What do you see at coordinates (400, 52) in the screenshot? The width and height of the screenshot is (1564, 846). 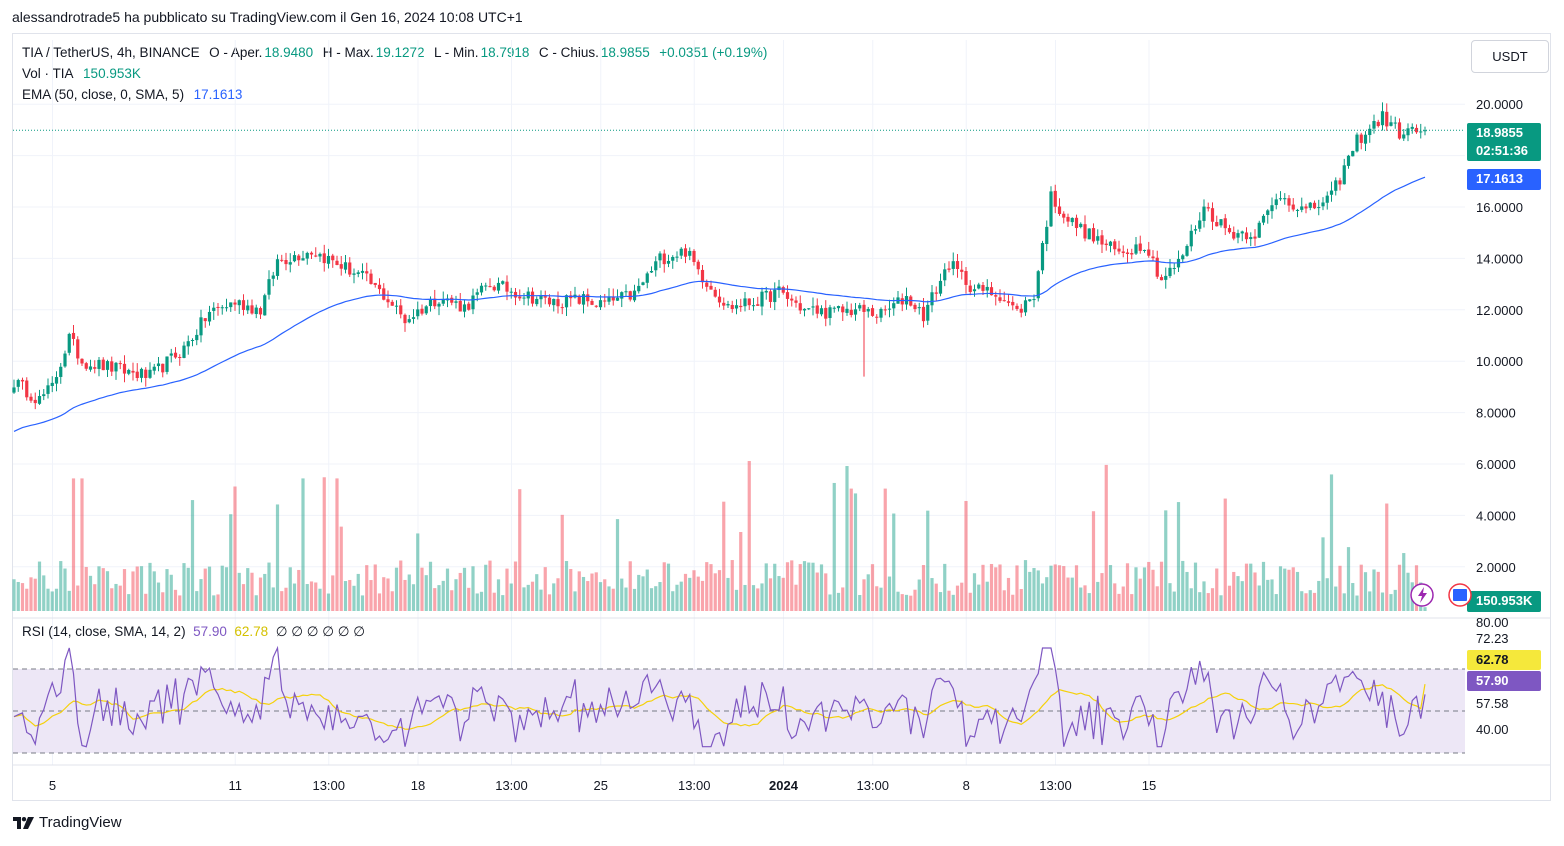 I see `legend-high: 19.1272` at bounding box center [400, 52].